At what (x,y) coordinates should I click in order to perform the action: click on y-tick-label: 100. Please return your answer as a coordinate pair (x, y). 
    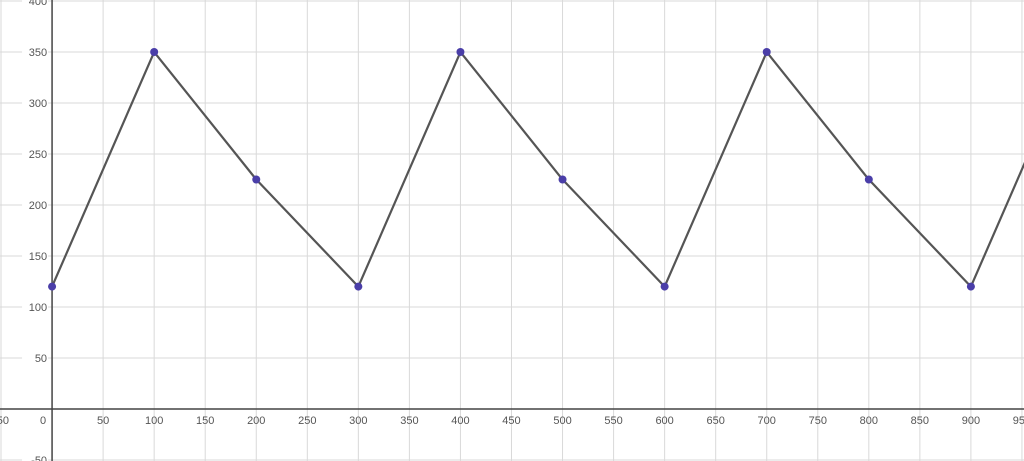
    Looking at the image, I should click on (38, 308).